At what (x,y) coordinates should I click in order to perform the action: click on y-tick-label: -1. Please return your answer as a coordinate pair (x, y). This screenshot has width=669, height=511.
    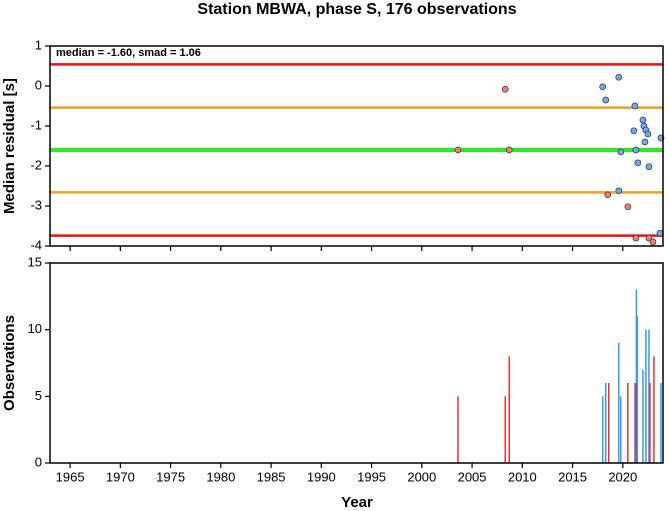
    Looking at the image, I should click on (36, 124).